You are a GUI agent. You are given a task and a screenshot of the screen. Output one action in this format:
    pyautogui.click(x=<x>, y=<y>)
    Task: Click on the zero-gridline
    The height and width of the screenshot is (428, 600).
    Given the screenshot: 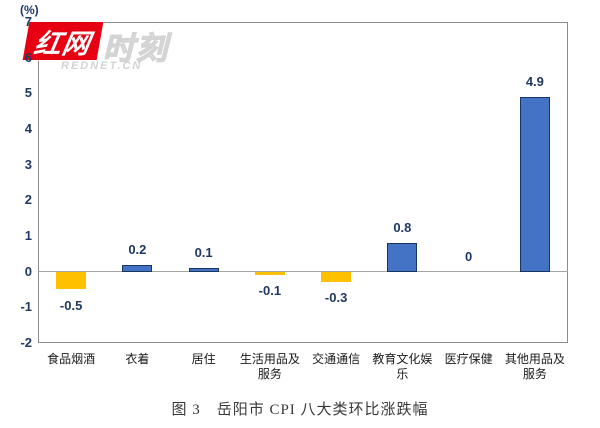 What is the action you would take?
    pyautogui.click(x=303, y=272)
    